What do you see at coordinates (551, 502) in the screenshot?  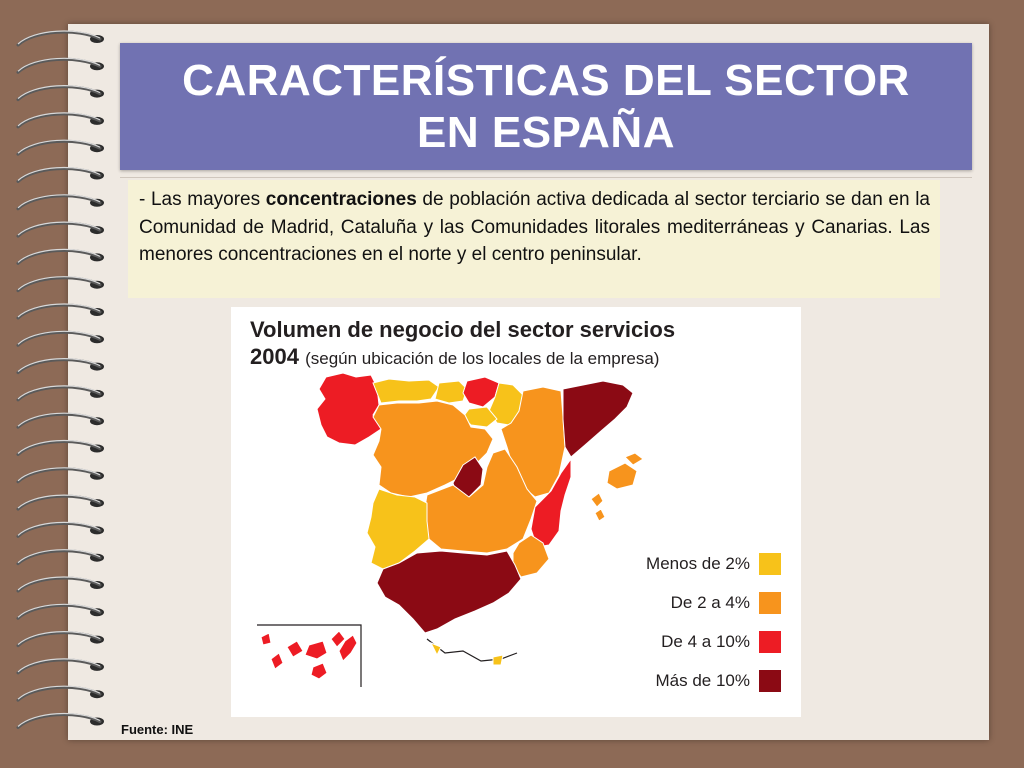 I see `region-valencia` at bounding box center [551, 502].